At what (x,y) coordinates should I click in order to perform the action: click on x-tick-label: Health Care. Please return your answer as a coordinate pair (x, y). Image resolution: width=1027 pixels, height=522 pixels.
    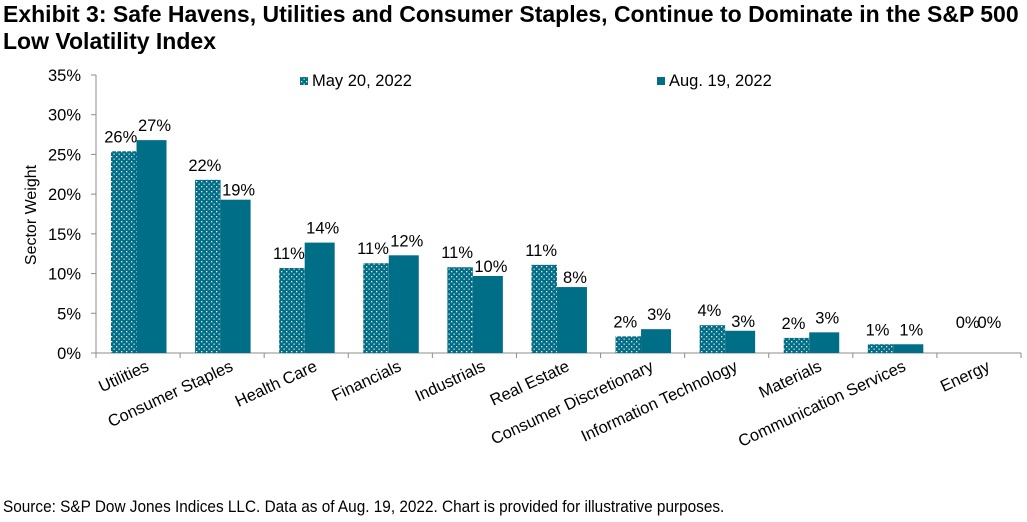
    Looking at the image, I should click on (276, 384).